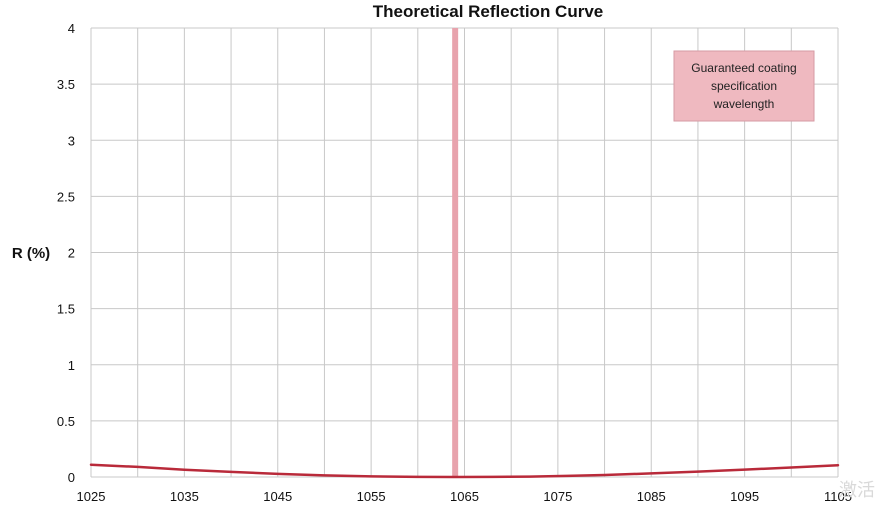 The height and width of the screenshot is (516, 879). I want to click on watermark: 激活, so click(857, 490).